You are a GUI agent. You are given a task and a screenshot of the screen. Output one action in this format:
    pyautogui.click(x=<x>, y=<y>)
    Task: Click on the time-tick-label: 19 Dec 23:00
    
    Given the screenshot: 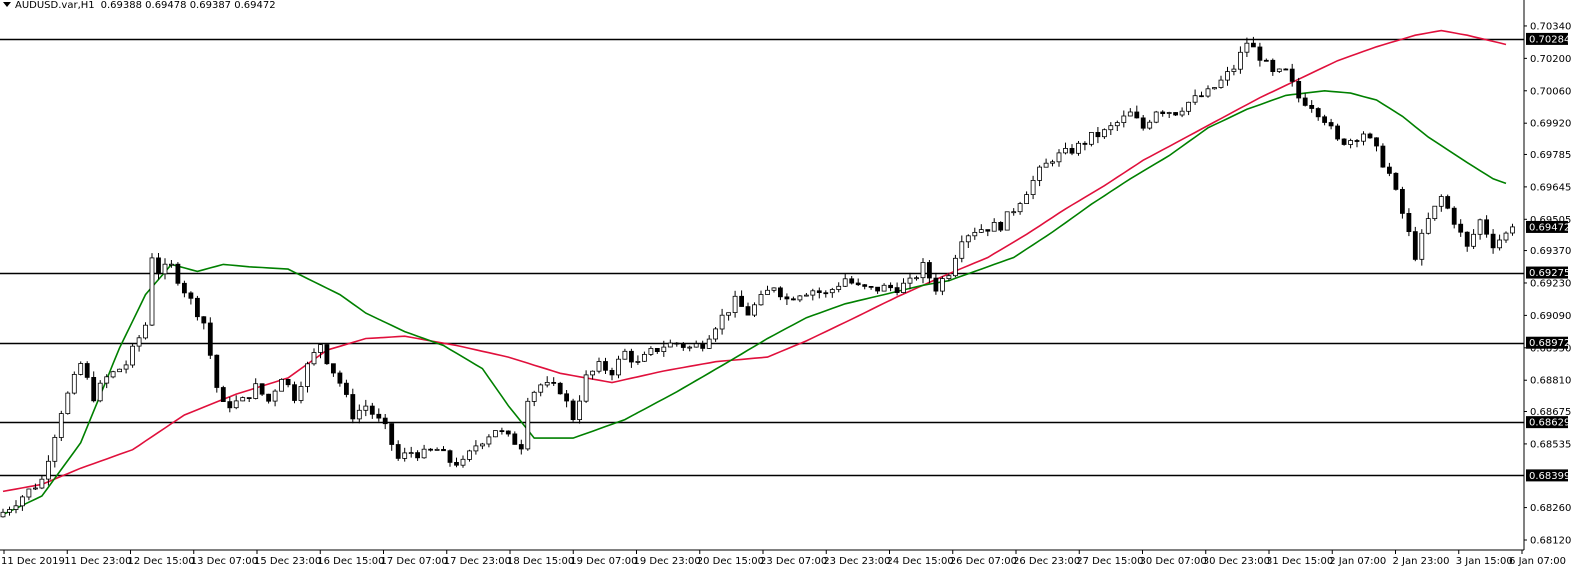 What is the action you would take?
    pyautogui.click(x=667, y=561)
    